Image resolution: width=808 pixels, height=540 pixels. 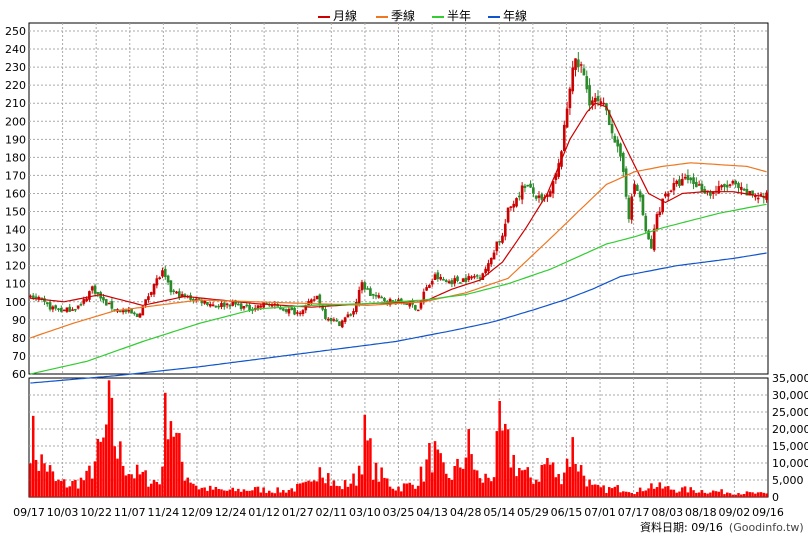 What do you see at coordinates (15, 302) in the screenshot?
I see `price-y-tick-label: 100` at bounding box center [15, 302].